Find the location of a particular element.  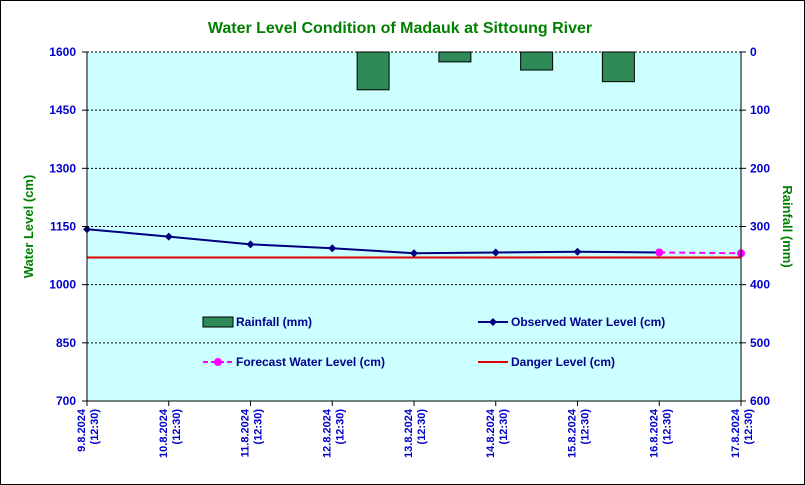

y-tick-label-left: 1300 is located at coordinates (62, 168).